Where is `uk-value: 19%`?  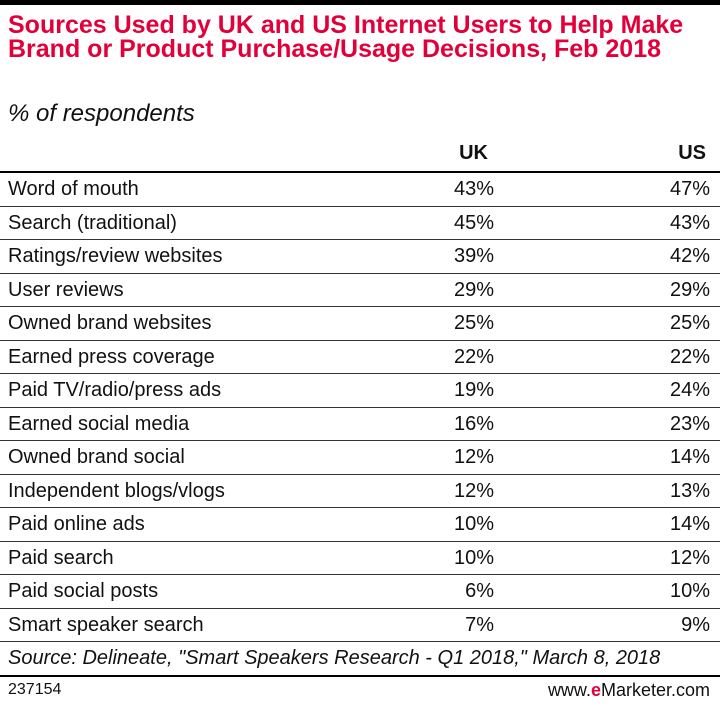 uk-value: 19% is located at coordinates (473, 390).